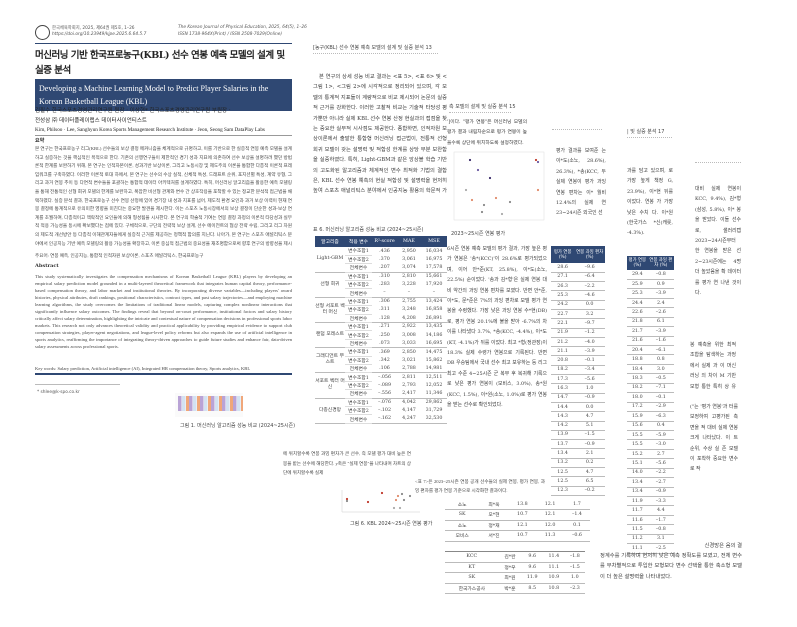 This screenshot has width=797, height=627. I want to click on table-cell: 12,511, so click(434, 377).